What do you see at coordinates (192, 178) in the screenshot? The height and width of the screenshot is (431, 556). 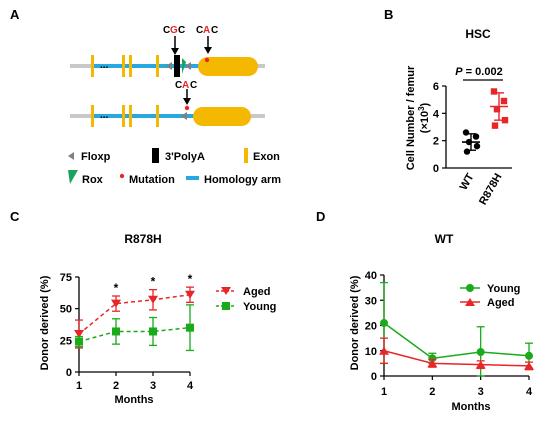 I see `homology-arm-icon` at bounding box center [192, 178].